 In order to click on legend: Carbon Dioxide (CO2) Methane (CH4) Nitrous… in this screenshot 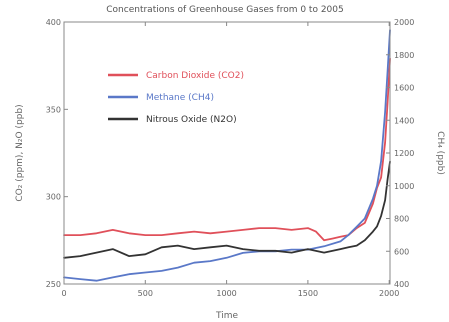, I will do `click(176, 98)`.